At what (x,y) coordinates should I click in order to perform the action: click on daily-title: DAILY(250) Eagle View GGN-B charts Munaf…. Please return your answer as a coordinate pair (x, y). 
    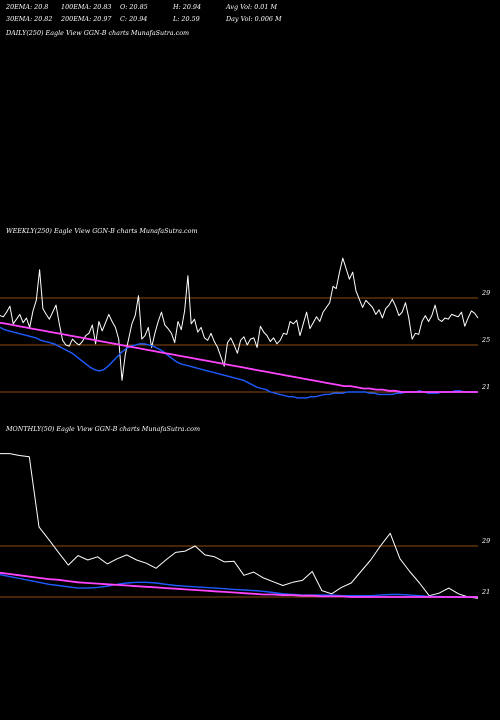
    Looking at the image, I should click on (97, 33).